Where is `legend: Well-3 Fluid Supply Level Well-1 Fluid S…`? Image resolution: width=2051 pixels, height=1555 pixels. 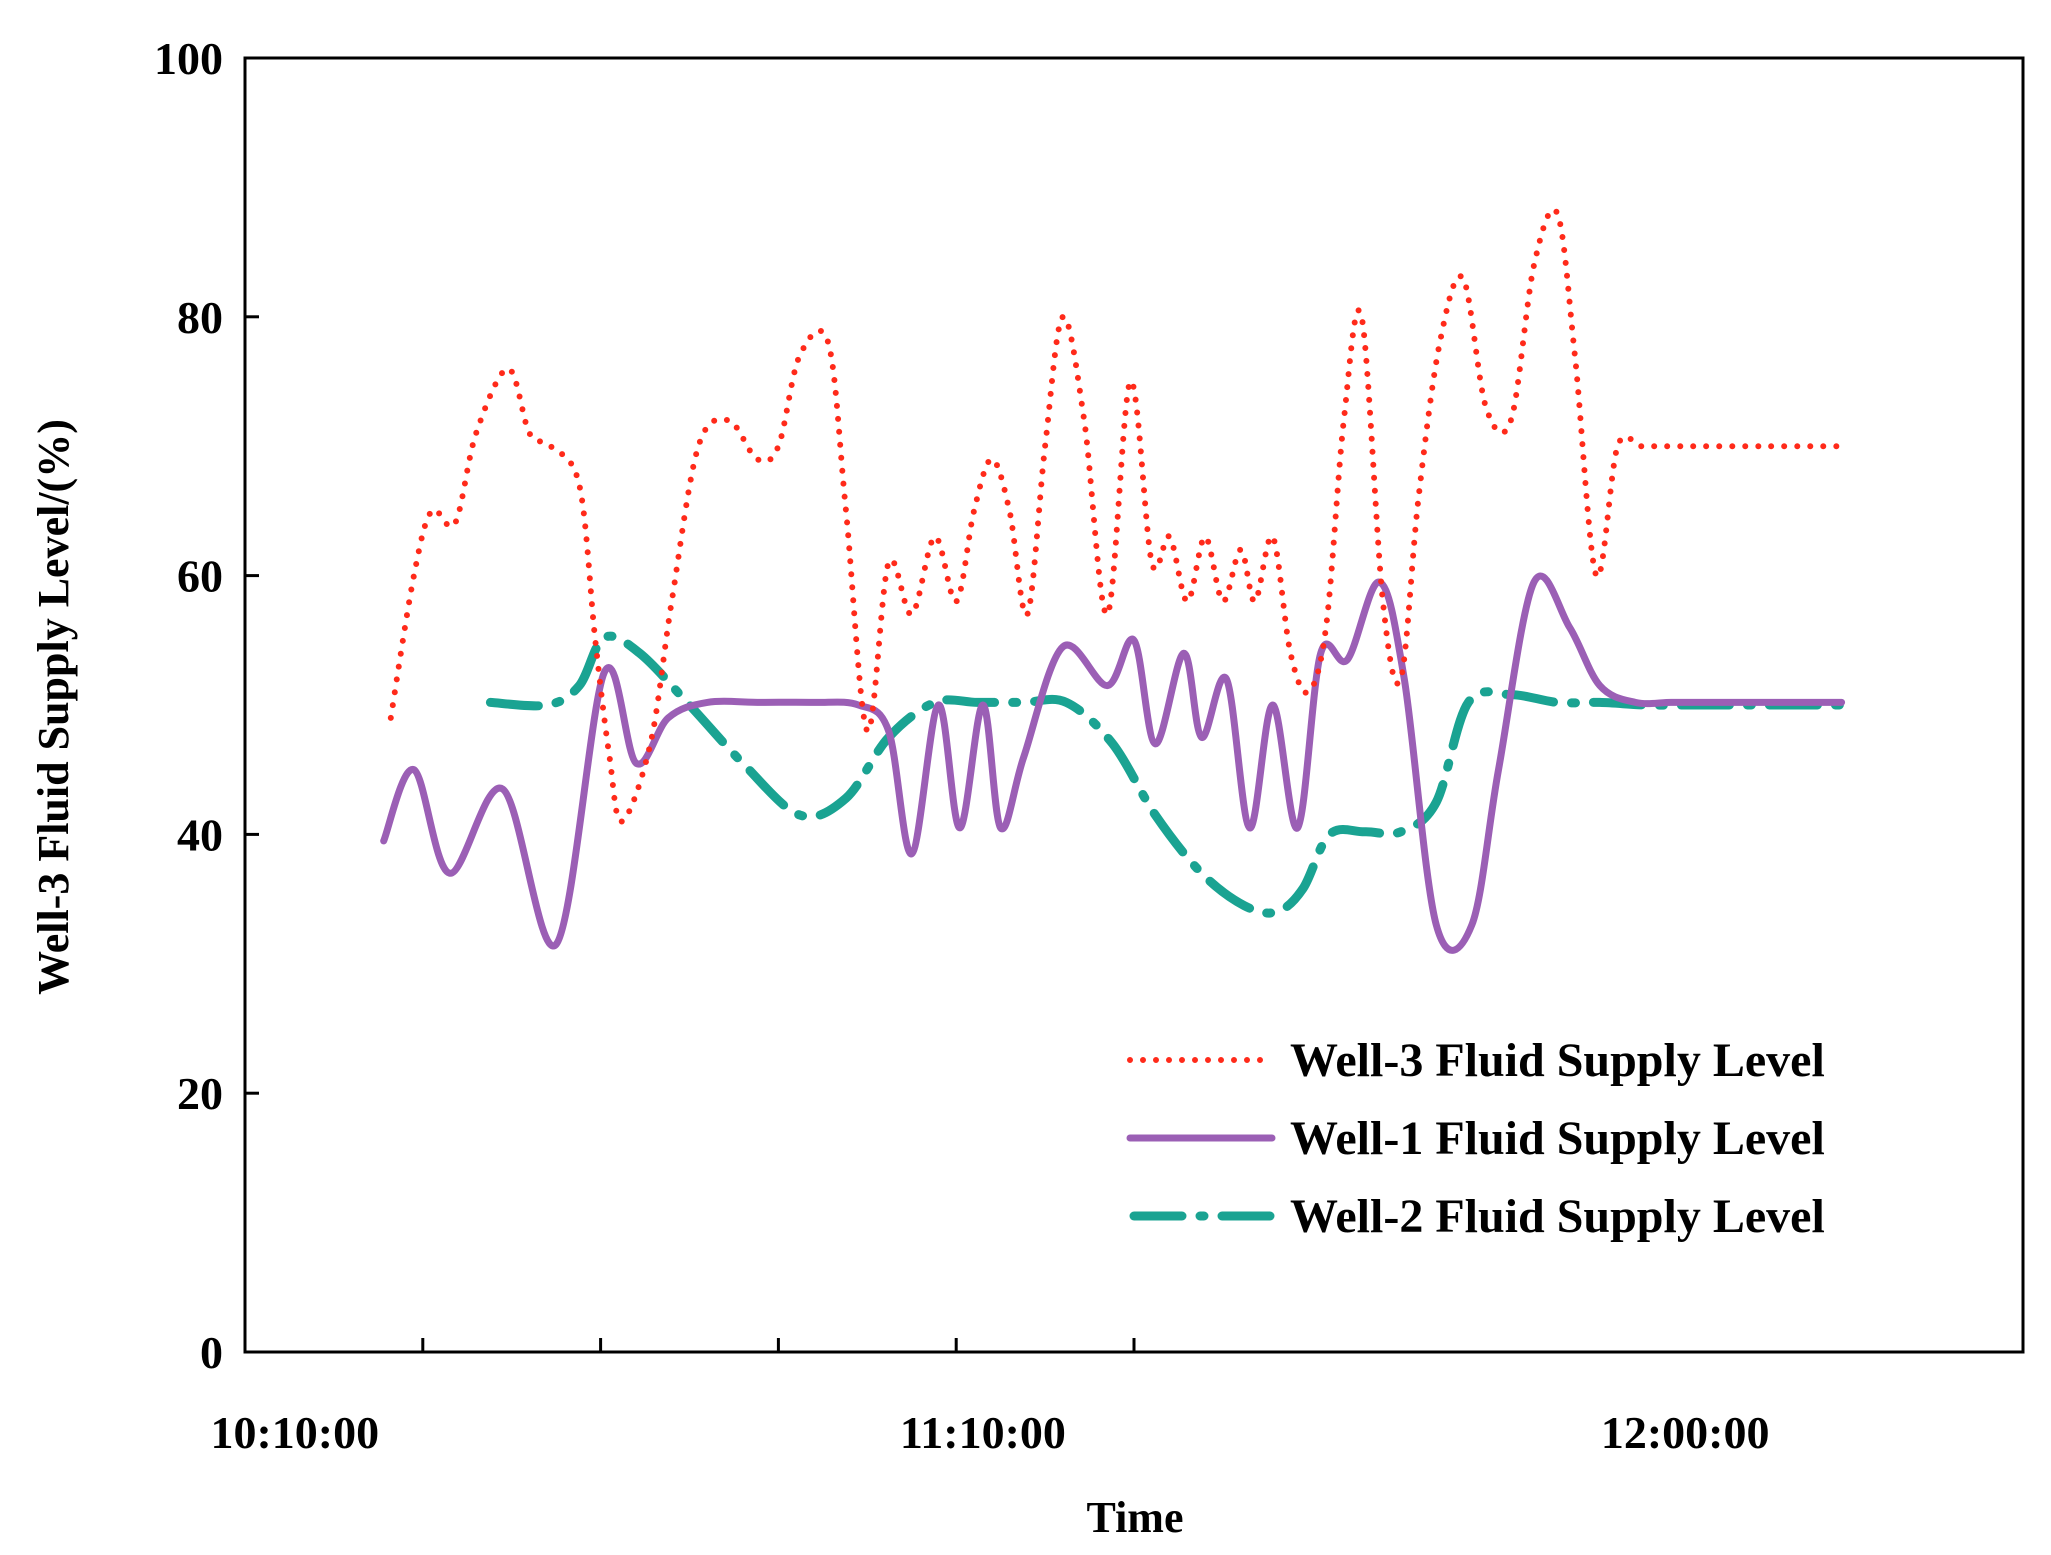
legend: Well-3 Fluid Supply Level Well-1 Fluid S… is located at coordinates (1475, 1138).